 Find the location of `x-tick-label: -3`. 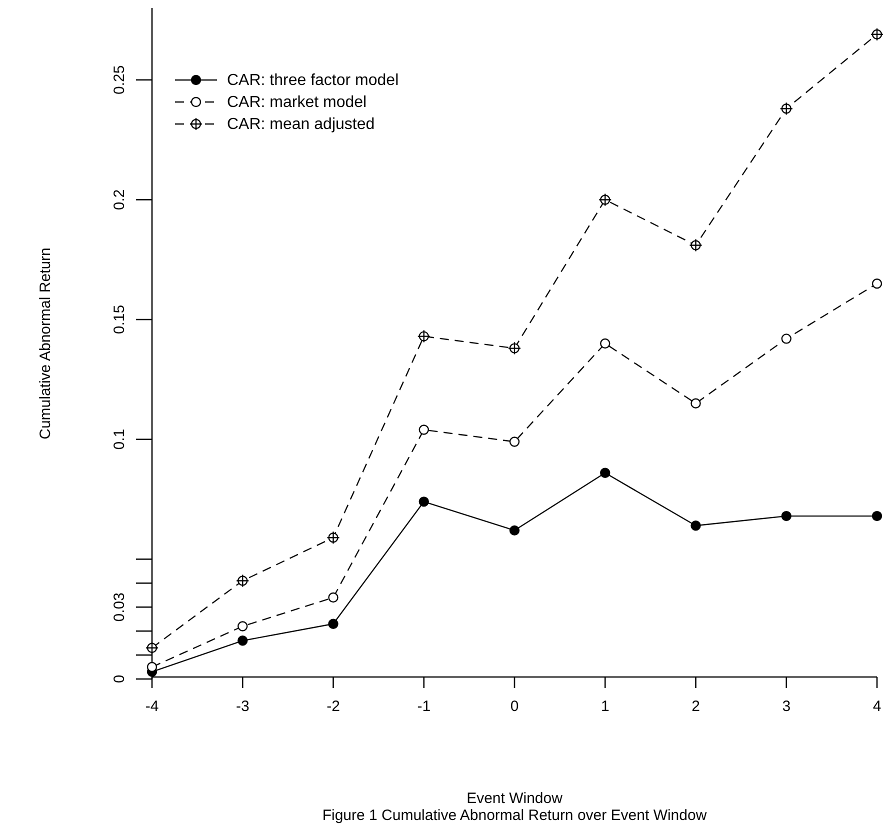

x-tick-label: -3 is located at coordinates (243, 706).